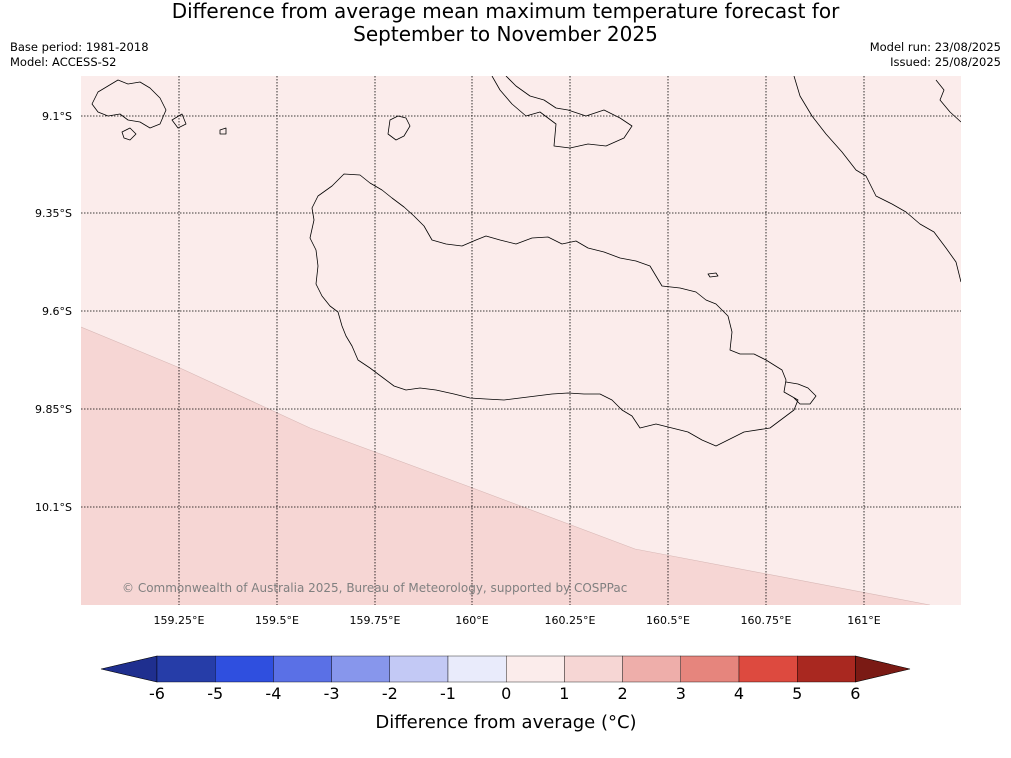  Describe the element at coordinates (877, 179) in the screenshot. I see `island-northeast-coast` at that location.